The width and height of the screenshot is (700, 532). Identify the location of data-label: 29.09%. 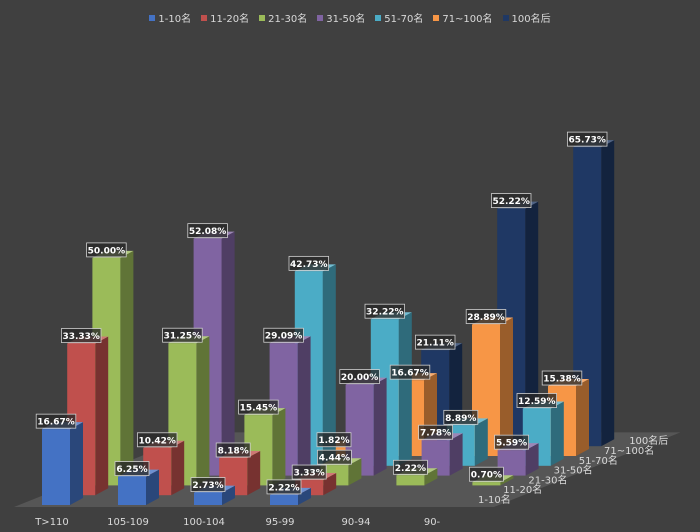
(283, 335).